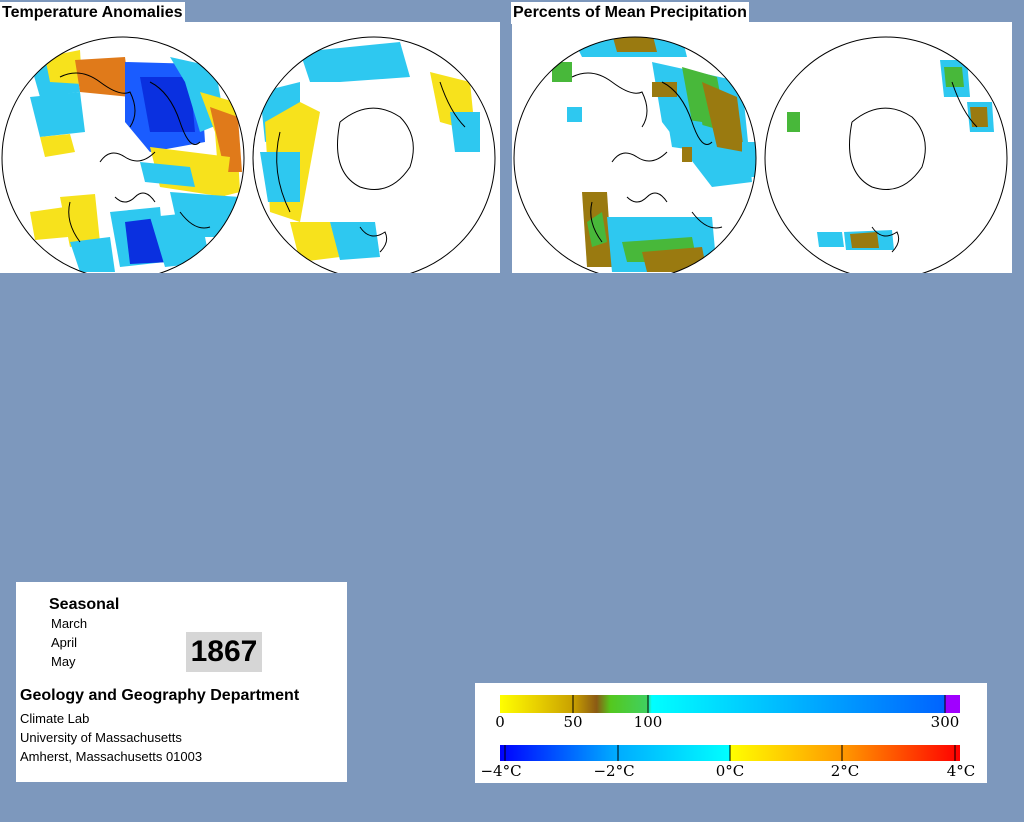 Image resolution: width=1024 pixels, height=822 pixels. What do you see at coordinates (136, 161) in the screenshot?
I see `temperature-globe-north` at bounding box center [136, 161].